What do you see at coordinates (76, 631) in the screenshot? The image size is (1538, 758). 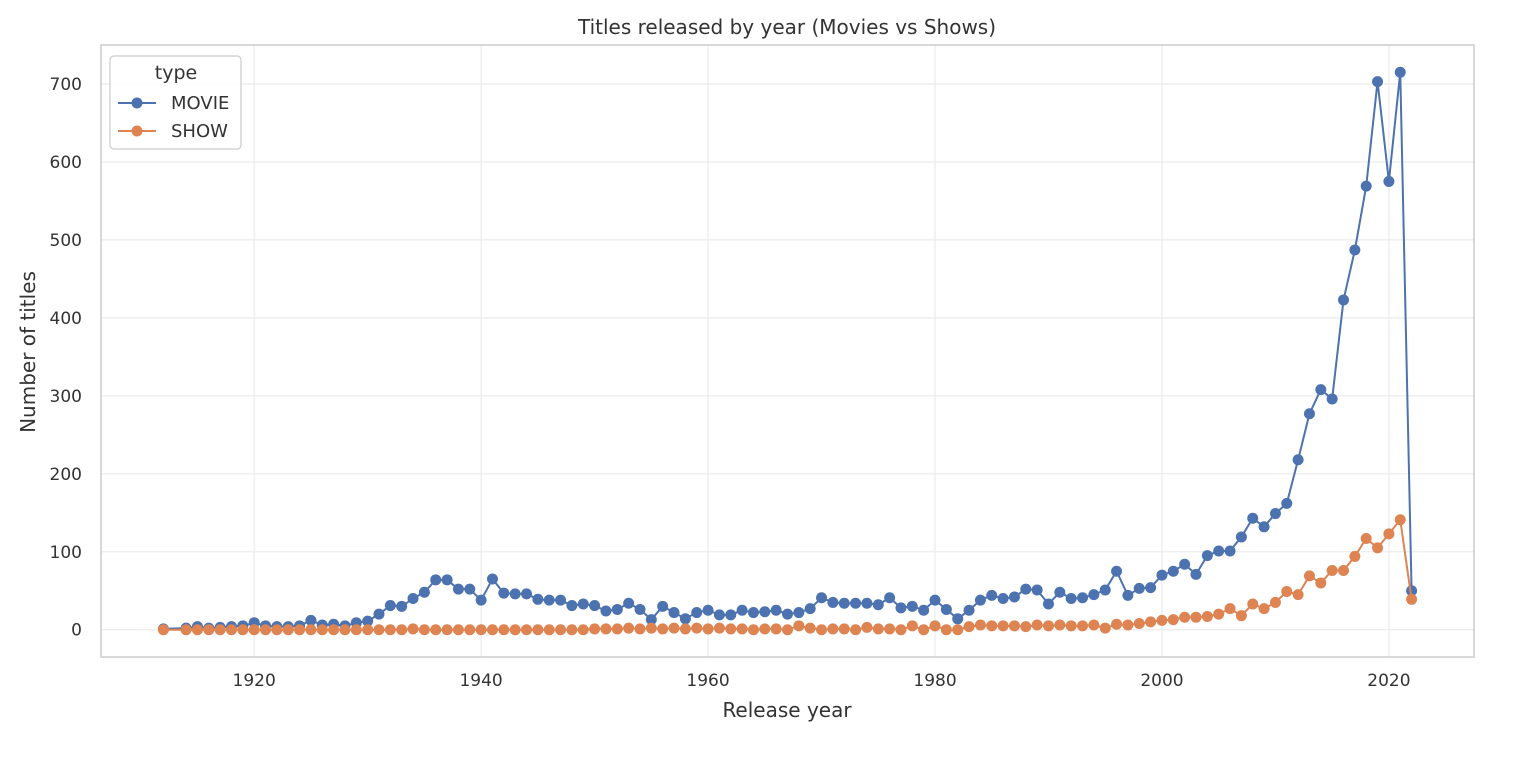 I see `y-tick-label: 0` at bounding box center [76, 631].